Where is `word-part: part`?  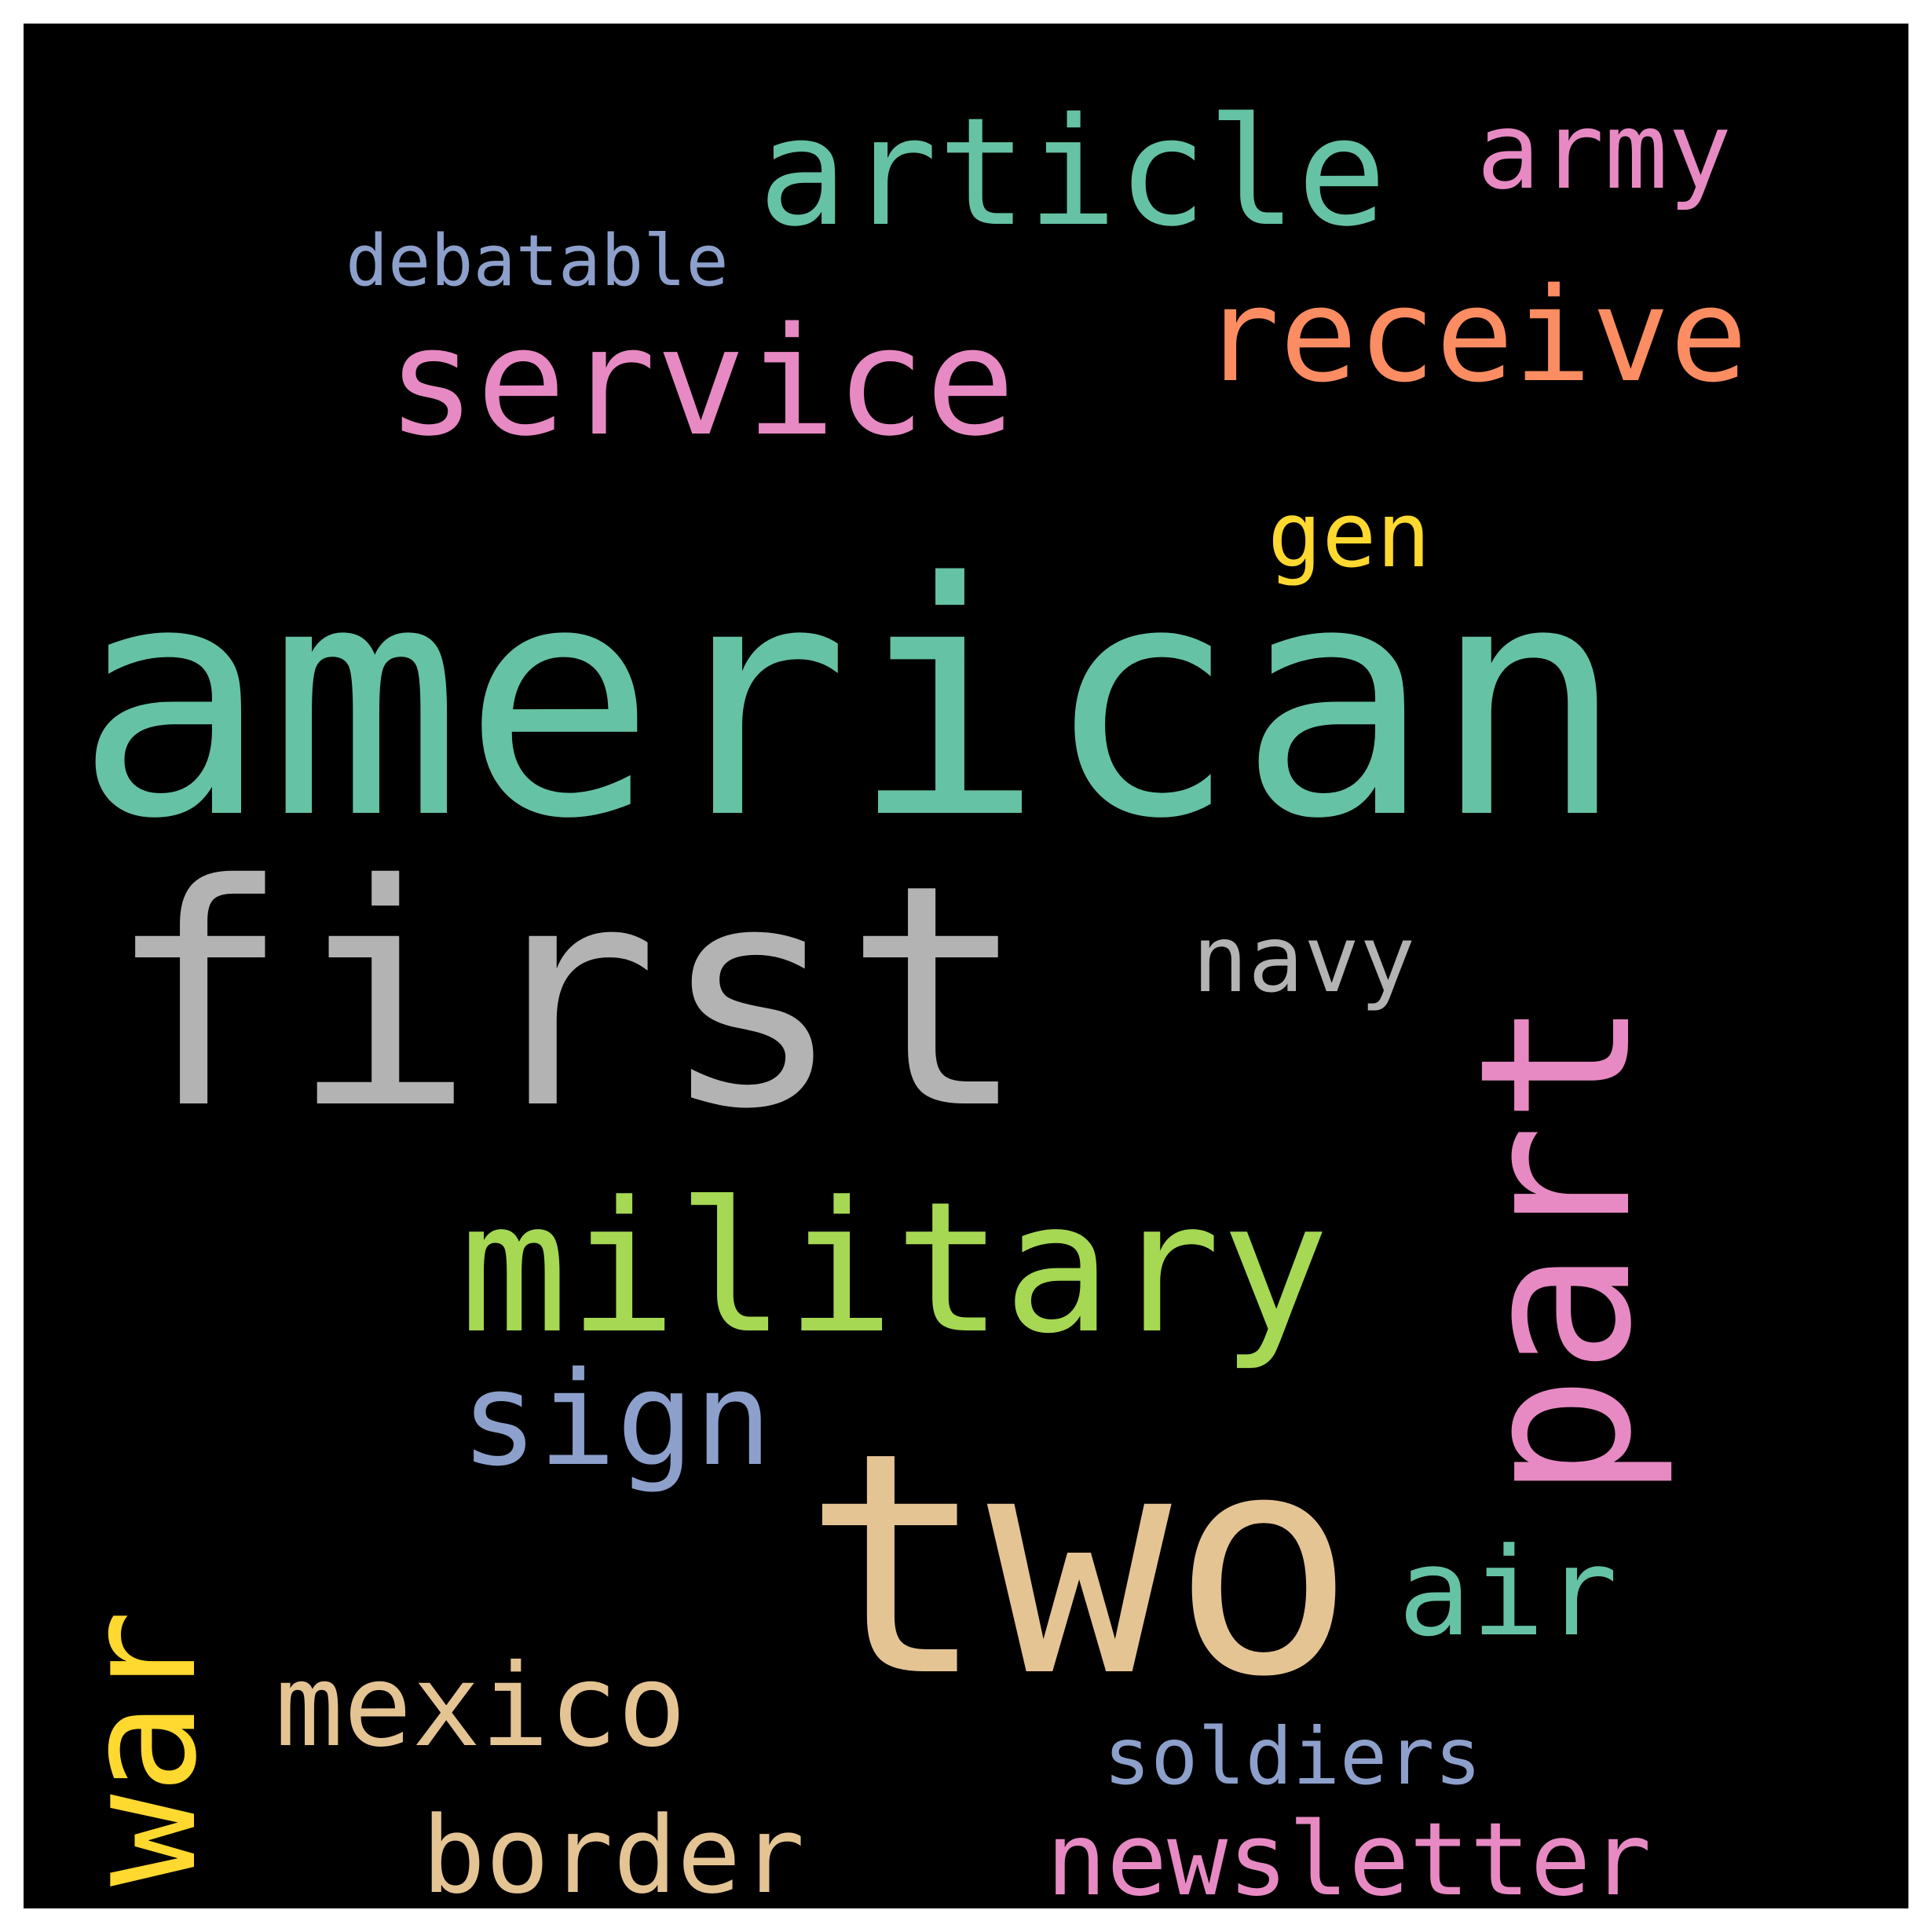
word-part: part is located at coordinates (1557, 1249).